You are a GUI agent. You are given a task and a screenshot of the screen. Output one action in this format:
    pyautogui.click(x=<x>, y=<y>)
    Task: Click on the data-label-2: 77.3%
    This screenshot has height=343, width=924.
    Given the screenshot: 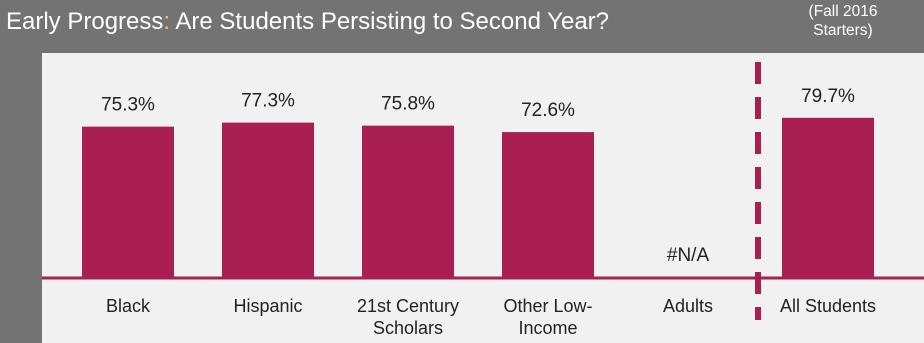 What is the action you would take?
    pyautogui.click(x=268, y=101)
    